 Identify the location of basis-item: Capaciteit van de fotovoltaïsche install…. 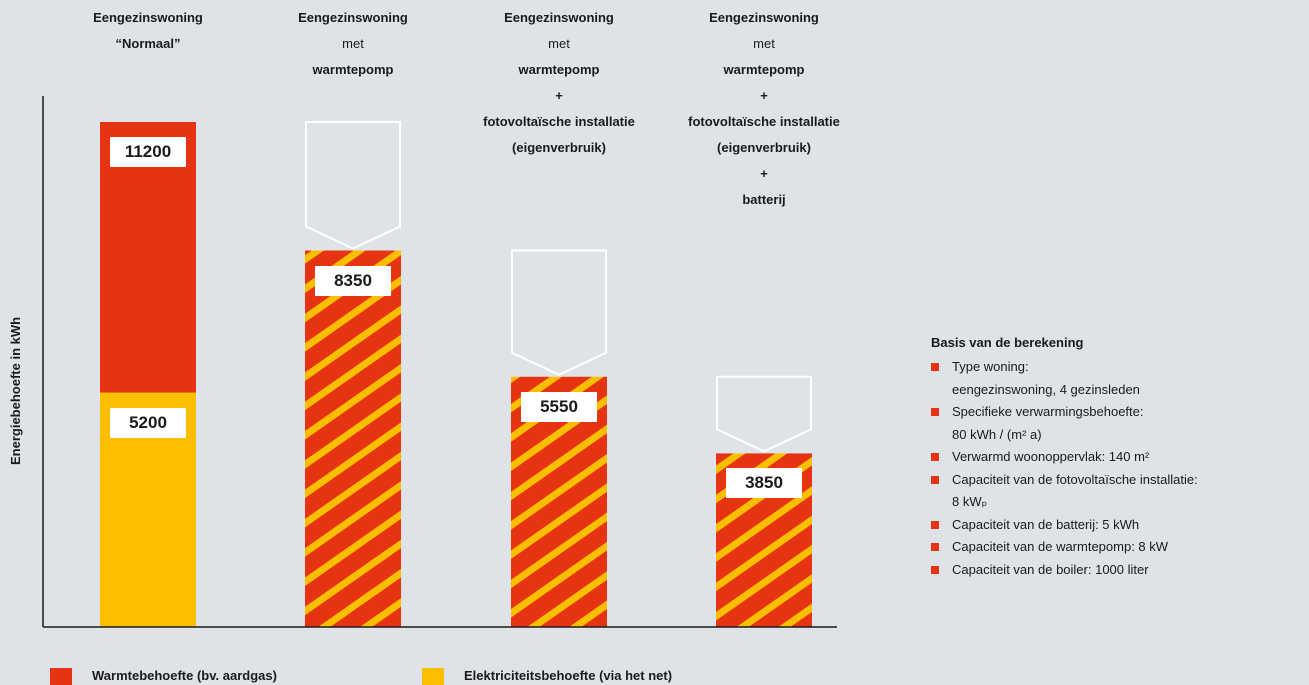
(1118, 491).